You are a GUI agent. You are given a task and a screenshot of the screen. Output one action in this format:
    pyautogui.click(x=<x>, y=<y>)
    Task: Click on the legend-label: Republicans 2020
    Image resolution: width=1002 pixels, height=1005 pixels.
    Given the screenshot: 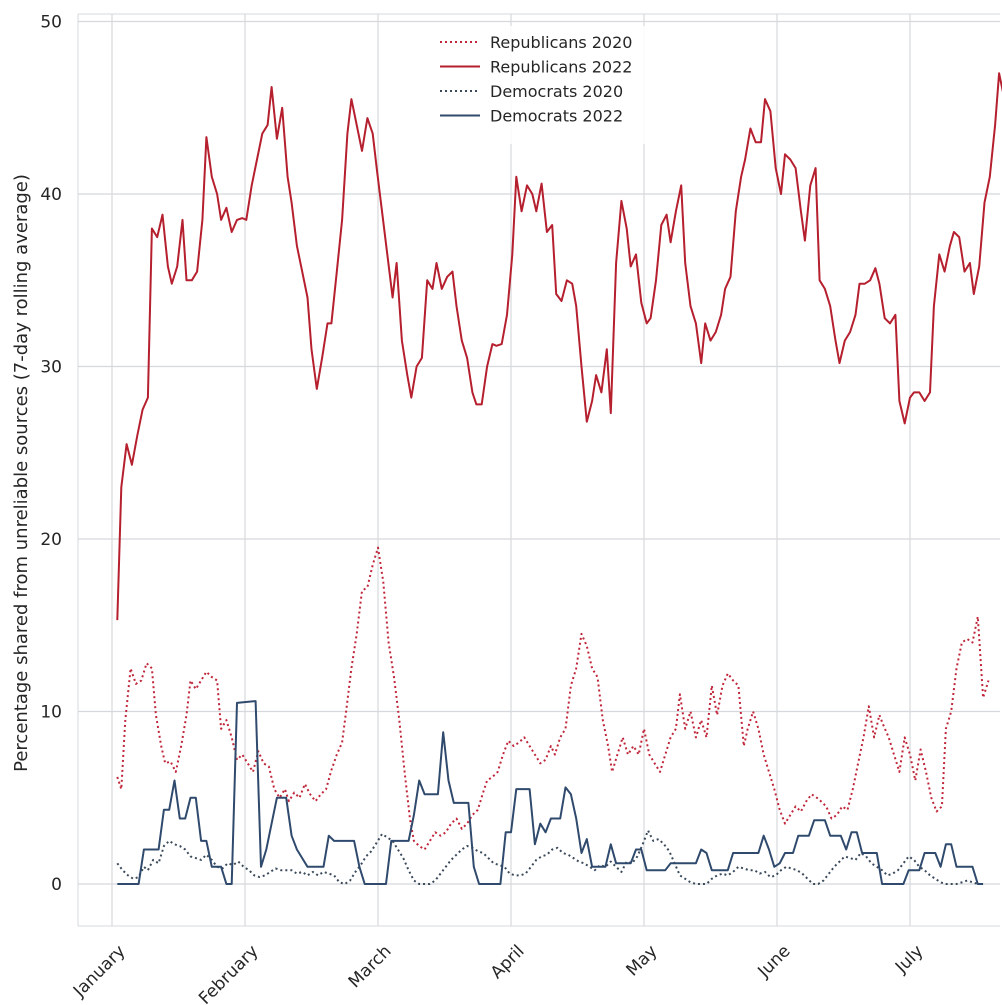 What is the action you would take?
    pyautogui.click(x=561, y=42)
    